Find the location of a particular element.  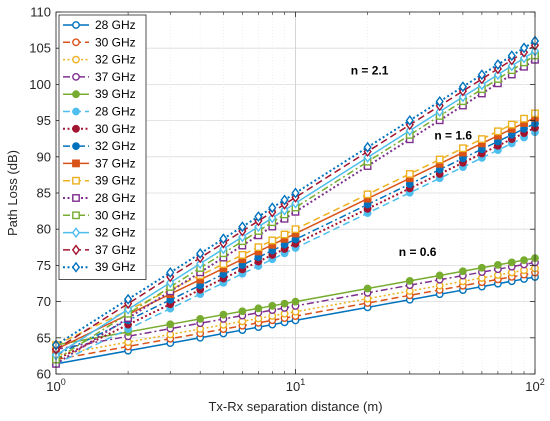

legend-entry: 37 GHz is located at coordinates (99, 250).